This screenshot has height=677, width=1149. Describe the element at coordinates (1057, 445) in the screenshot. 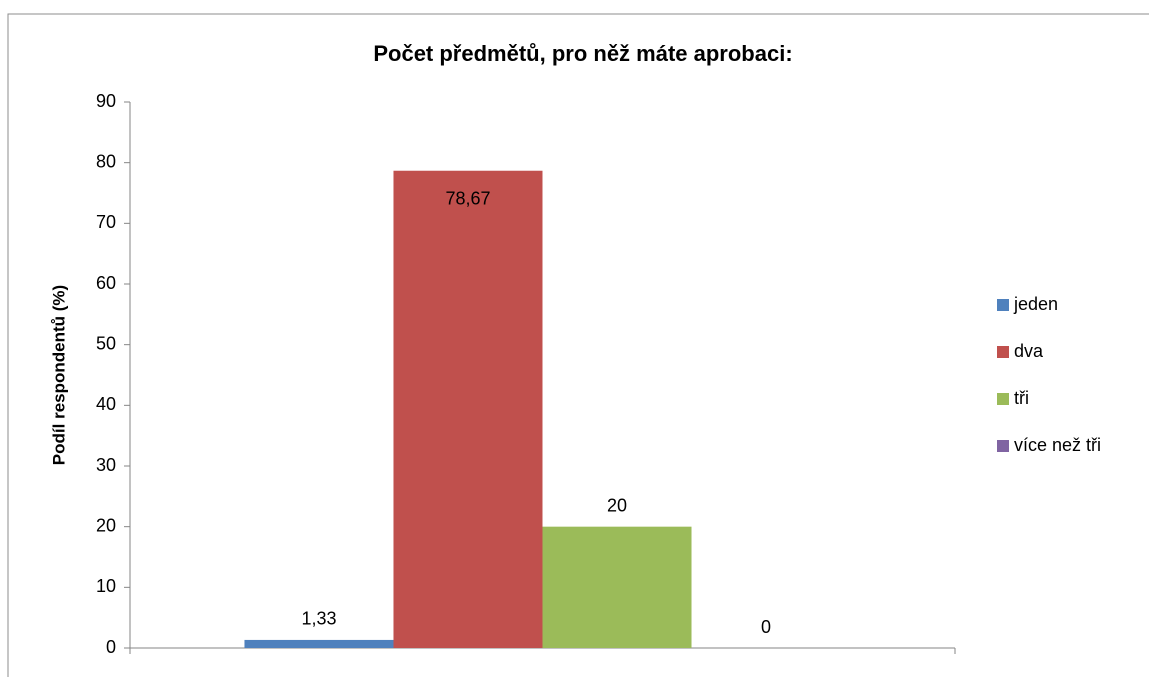

I see `legend-label: více než tři` at that location.